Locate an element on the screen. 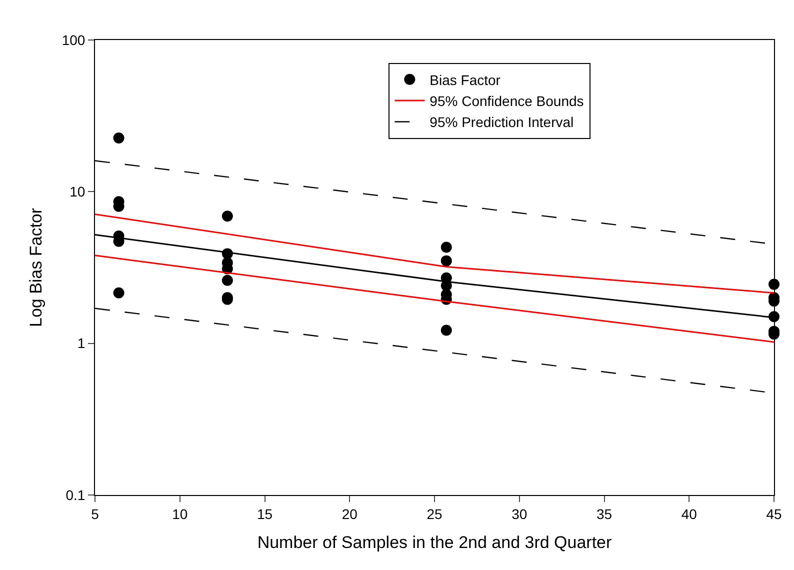 This screenshot has height=570, width=794. x-tick-label: 5 is located at coordinates (95, 514).